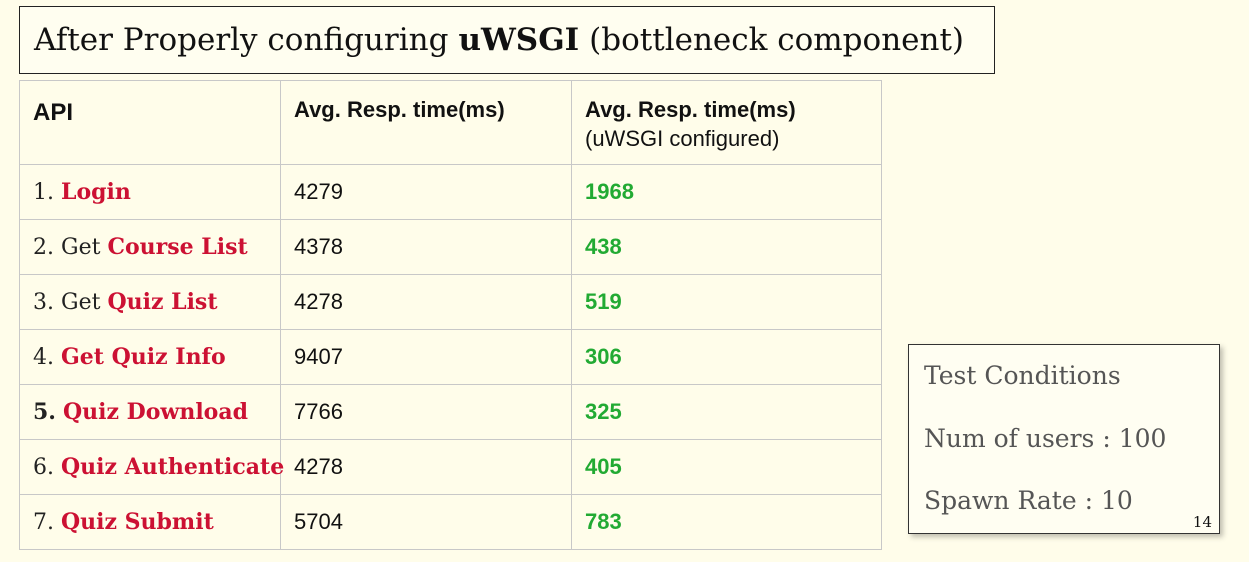 Image resolution: width=1249 pixels, height=562 pixels. What do you see at coordinates (241, 40) in the screenshot?
I see `title-text-before: After Properly configuring` at bounding box center [241, 40].